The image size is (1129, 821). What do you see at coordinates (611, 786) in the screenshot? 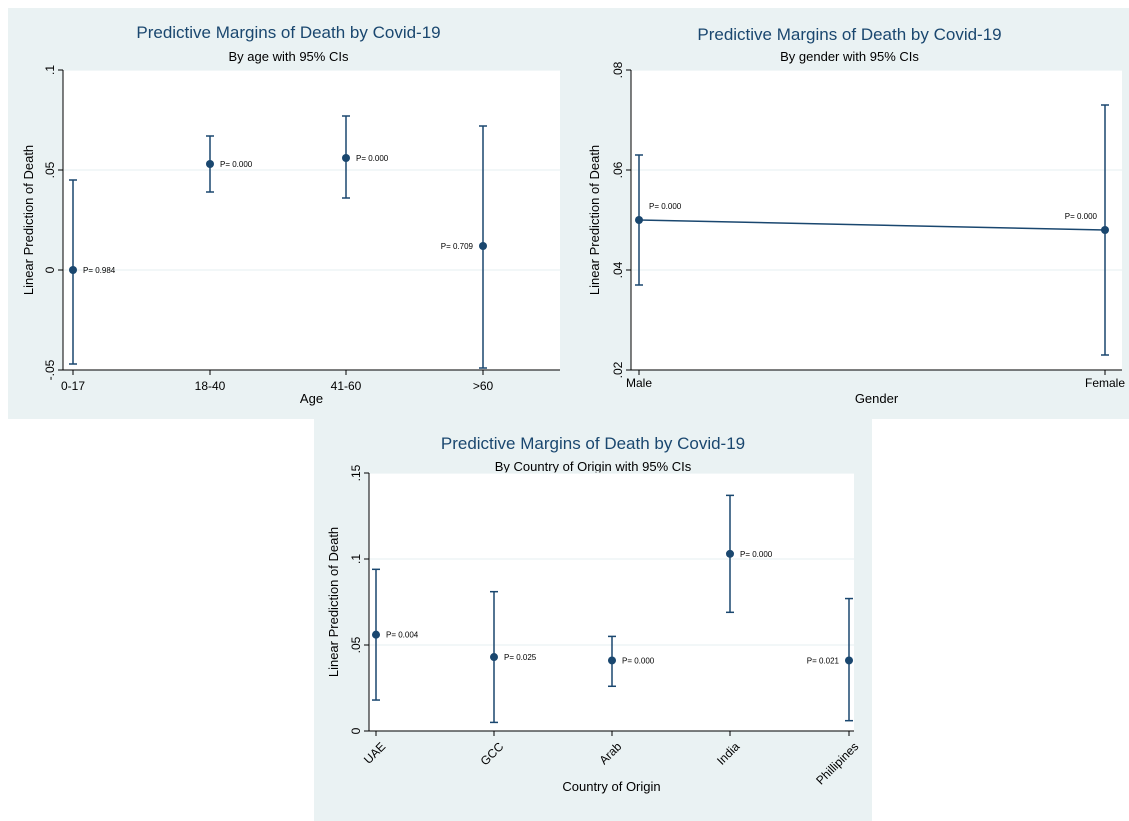
I see `x-axis-title: Country of Origin` at bounding box center [611, 786].